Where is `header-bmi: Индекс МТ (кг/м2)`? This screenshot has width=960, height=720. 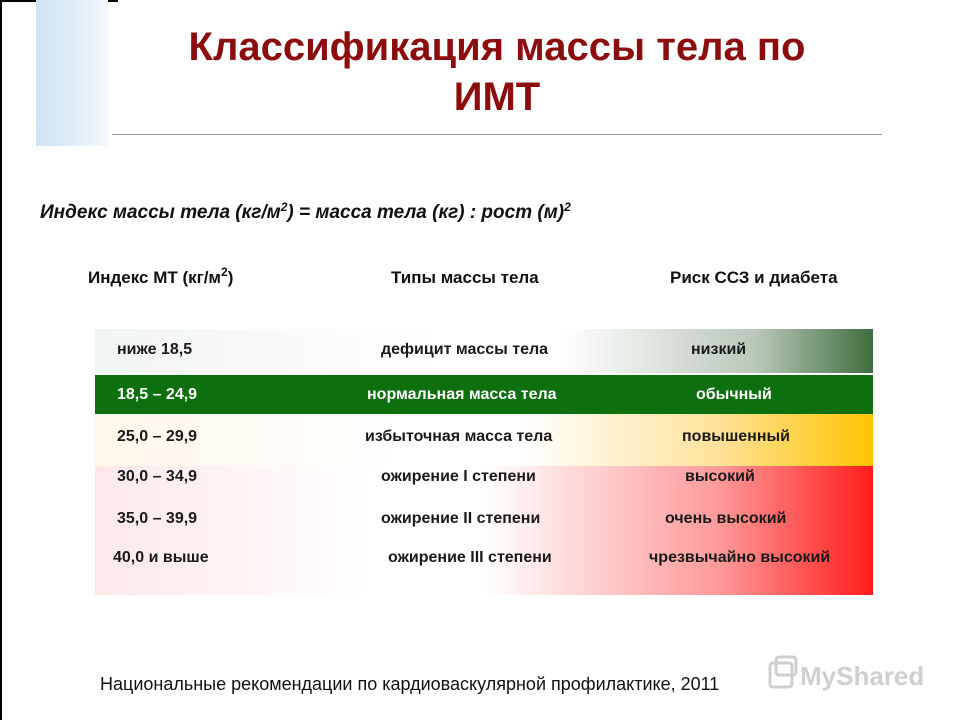 header-bmi: Индекс МТ (кг/м2) is located at coordinates (161, 276).